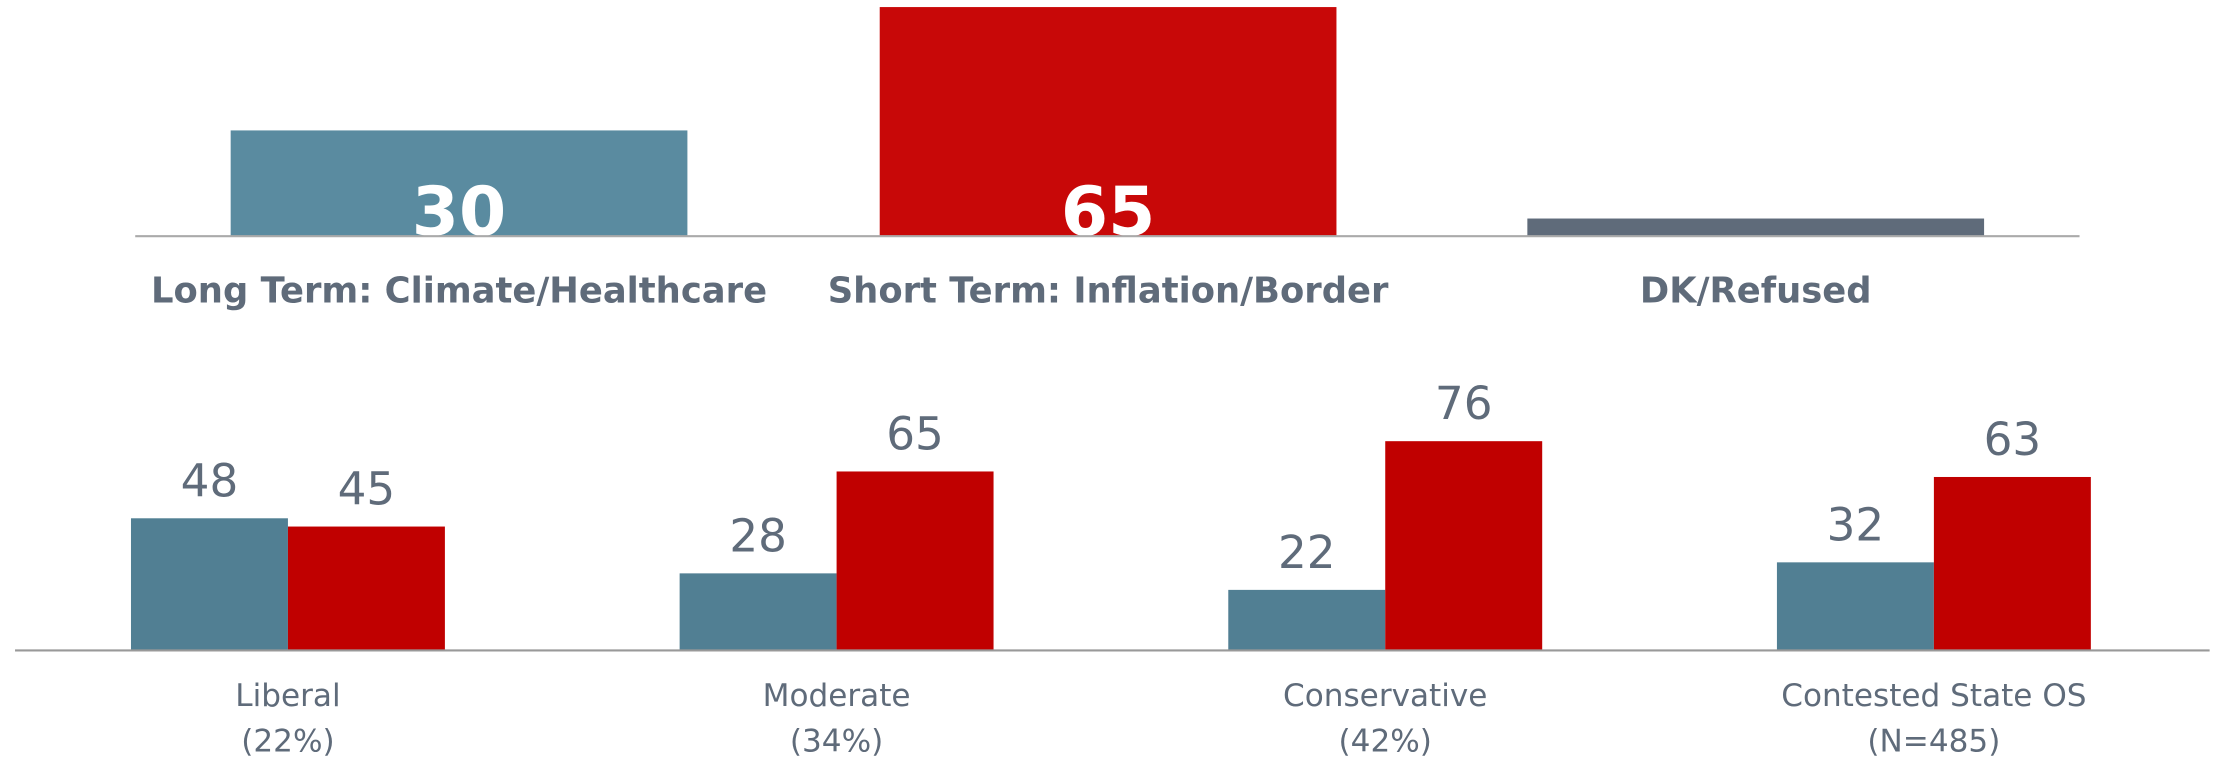  I want to click on value-label: 63, so click(2013, 439).